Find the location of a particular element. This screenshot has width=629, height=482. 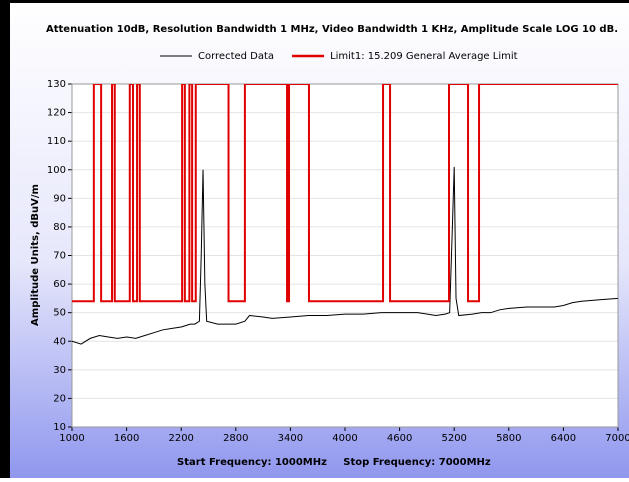

y-tick-label: 70 is located at coordinates (59, 256).